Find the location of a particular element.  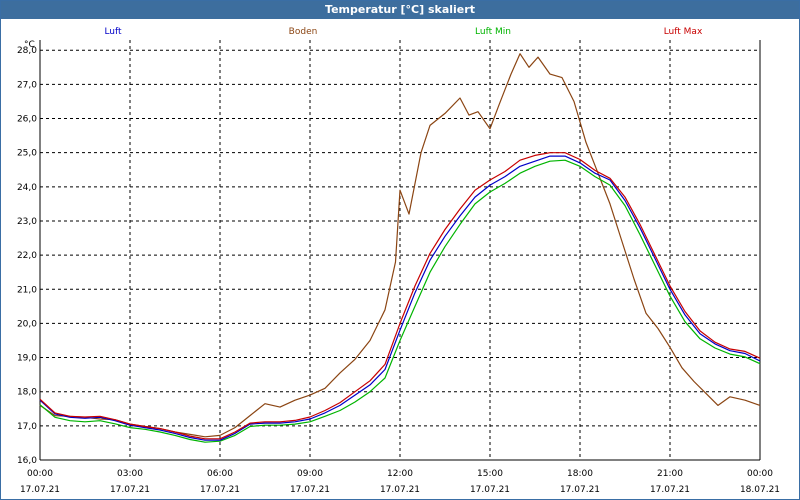

y-tick-label: 19,0 is located at coordinates (27, 359).